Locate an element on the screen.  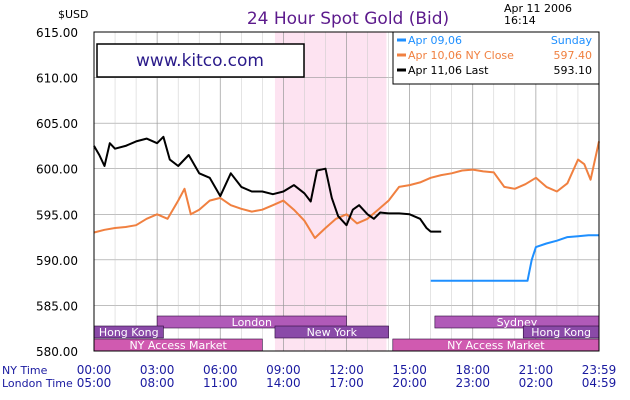
y-tick-label: 580.00 is located at coordinates (57, 352).